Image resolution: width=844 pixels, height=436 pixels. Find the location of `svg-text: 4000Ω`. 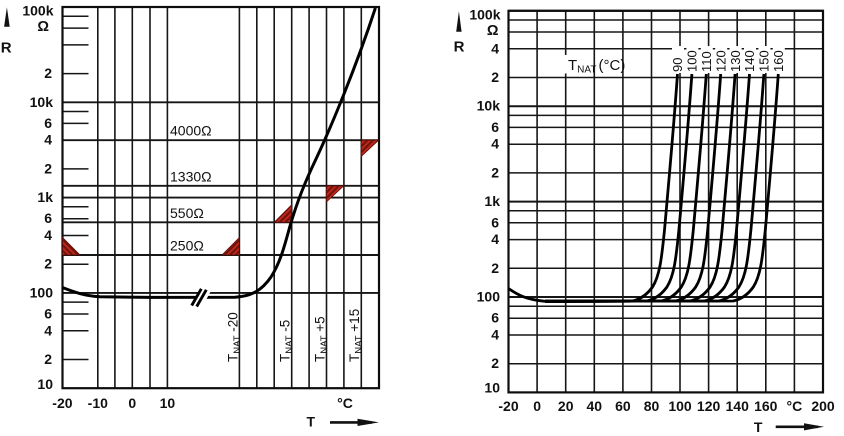

svg-text: 4000Ω is located at coordinates (191, 131).